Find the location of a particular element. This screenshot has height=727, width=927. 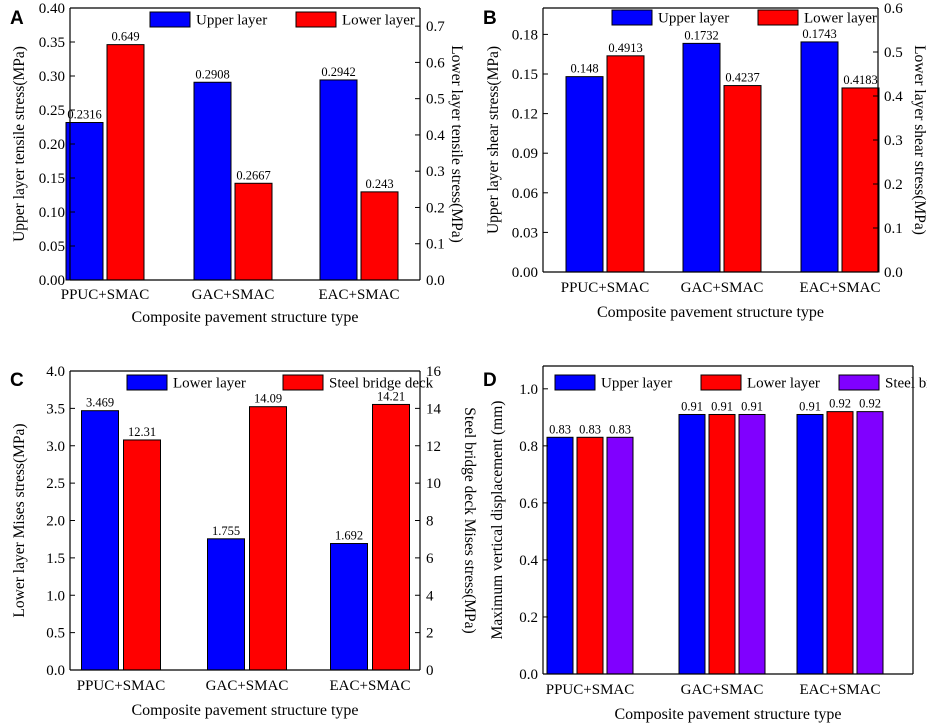

legend: Lower layer Steel bridge deck is located at coordinates (280, 383).